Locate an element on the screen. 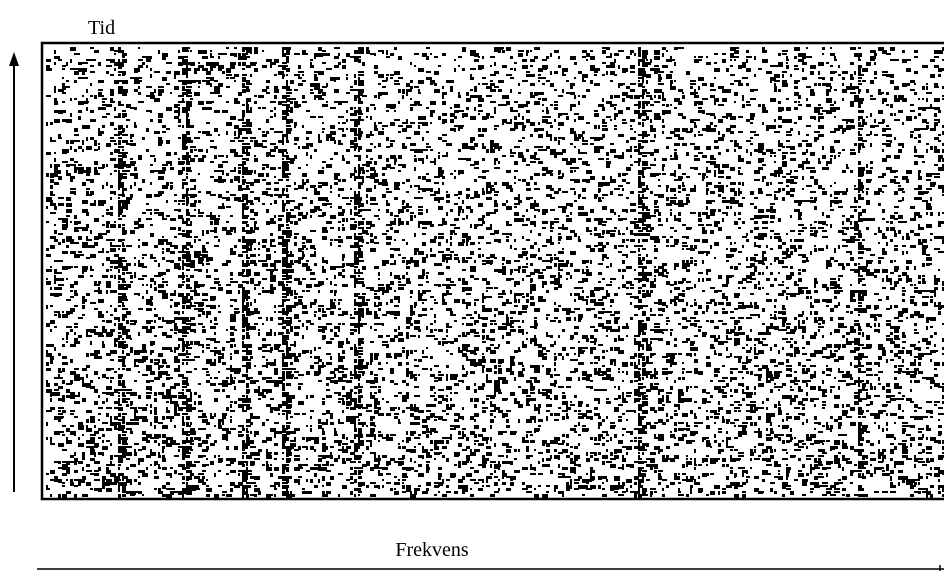 Image resolution: width=944 pixels, height=571 pixels. y-axis-arrowhead is located at coordinates (14, 59).